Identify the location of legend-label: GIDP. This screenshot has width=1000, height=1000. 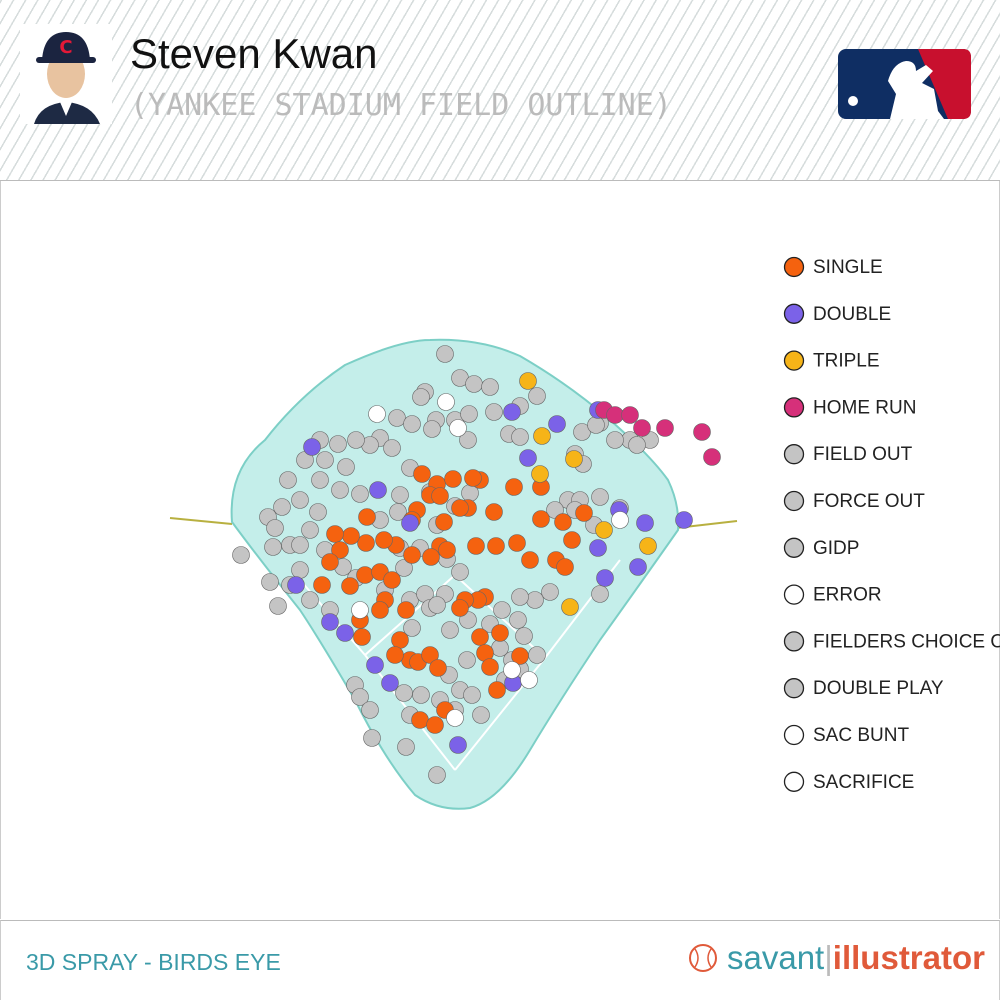
(836, 548).